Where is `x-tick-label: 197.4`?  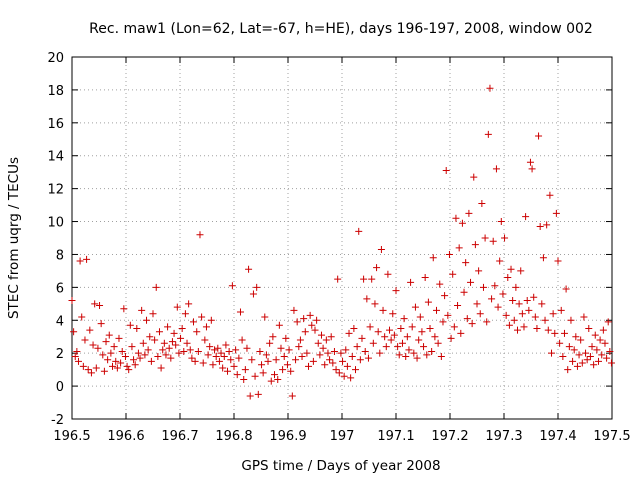 x-tick-label: 197.4 is located at coordinates (557, 436).